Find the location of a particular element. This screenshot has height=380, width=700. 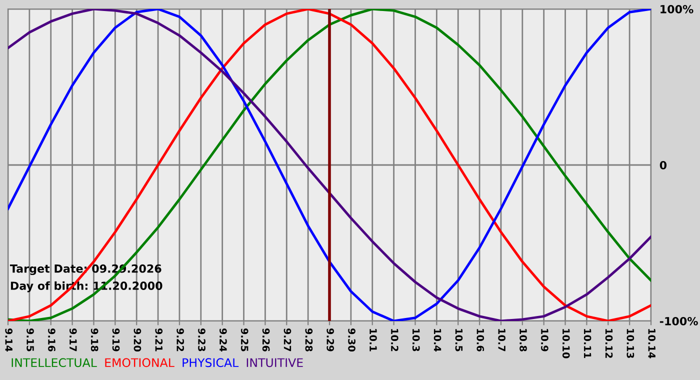

x-tick-label: 10.8 is located at coordinates (523, 340).